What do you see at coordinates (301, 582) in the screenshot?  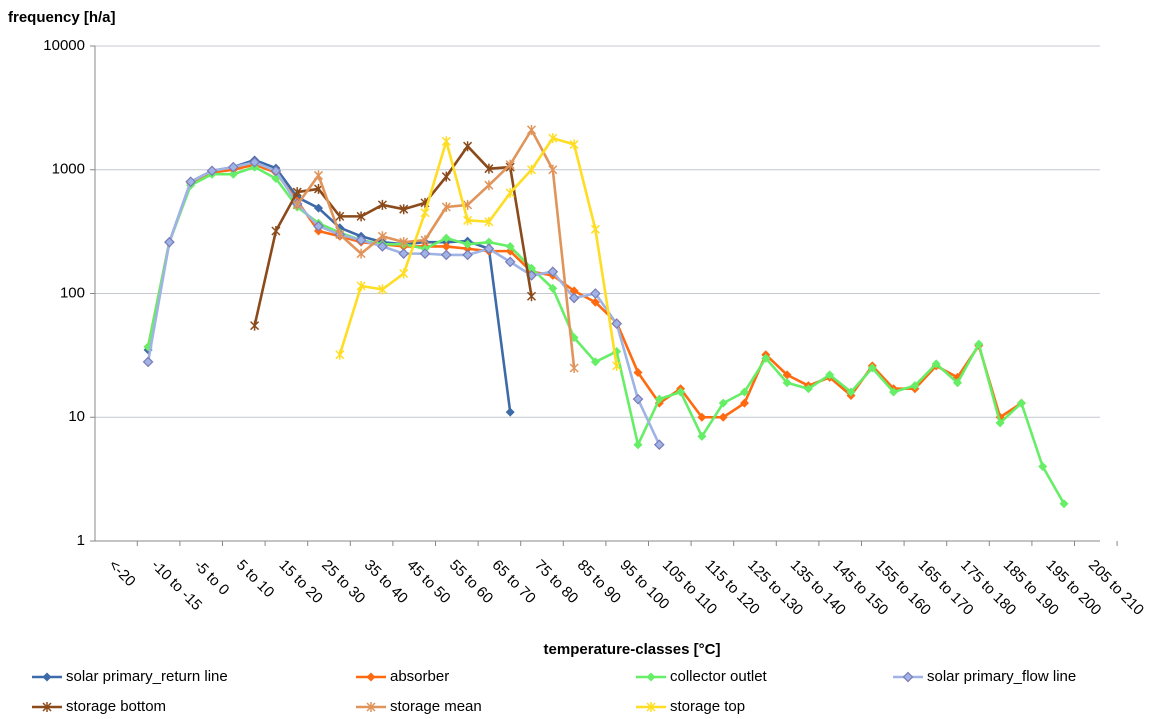 I see `x-tick-label: 15 to 20` at bounding box center [301, 582].